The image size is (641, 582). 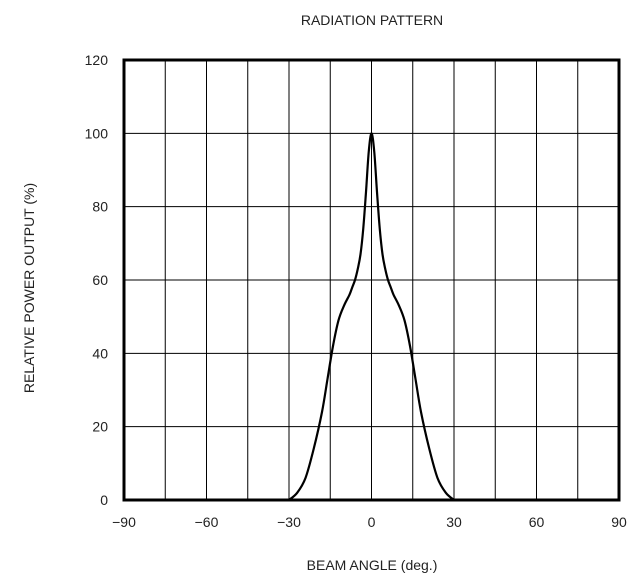 What do you see at coordinates (454, 522) in the screenshot?
I see `x-tick-label: 30` at bounding box center [454, 522].